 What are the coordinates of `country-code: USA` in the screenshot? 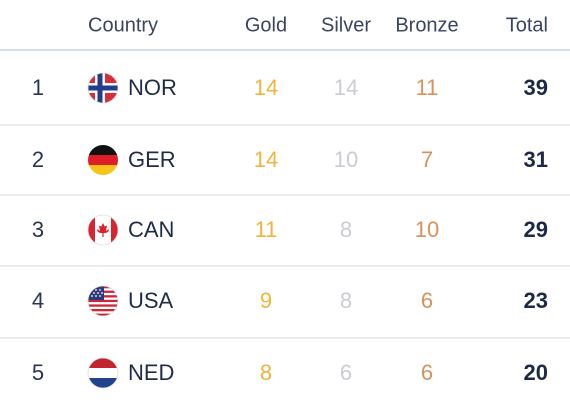 It's located at (151, 300).